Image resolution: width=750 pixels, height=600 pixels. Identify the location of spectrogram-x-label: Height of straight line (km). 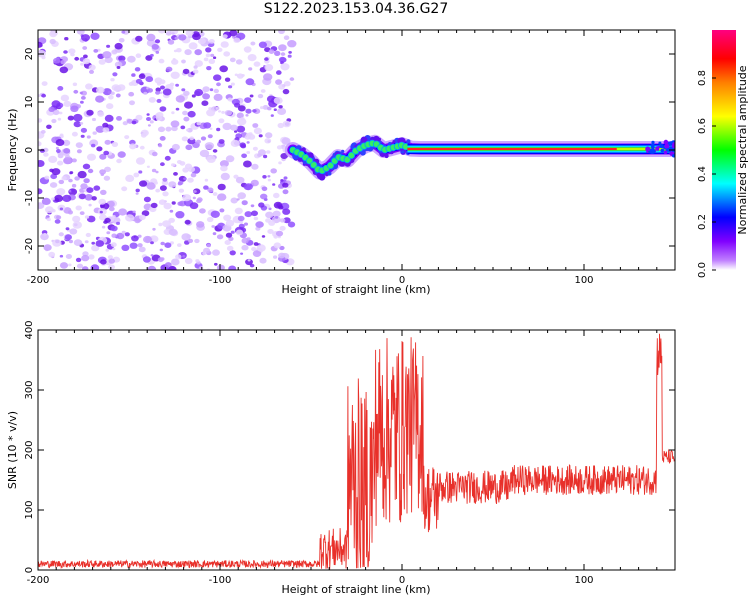
(355, 289).